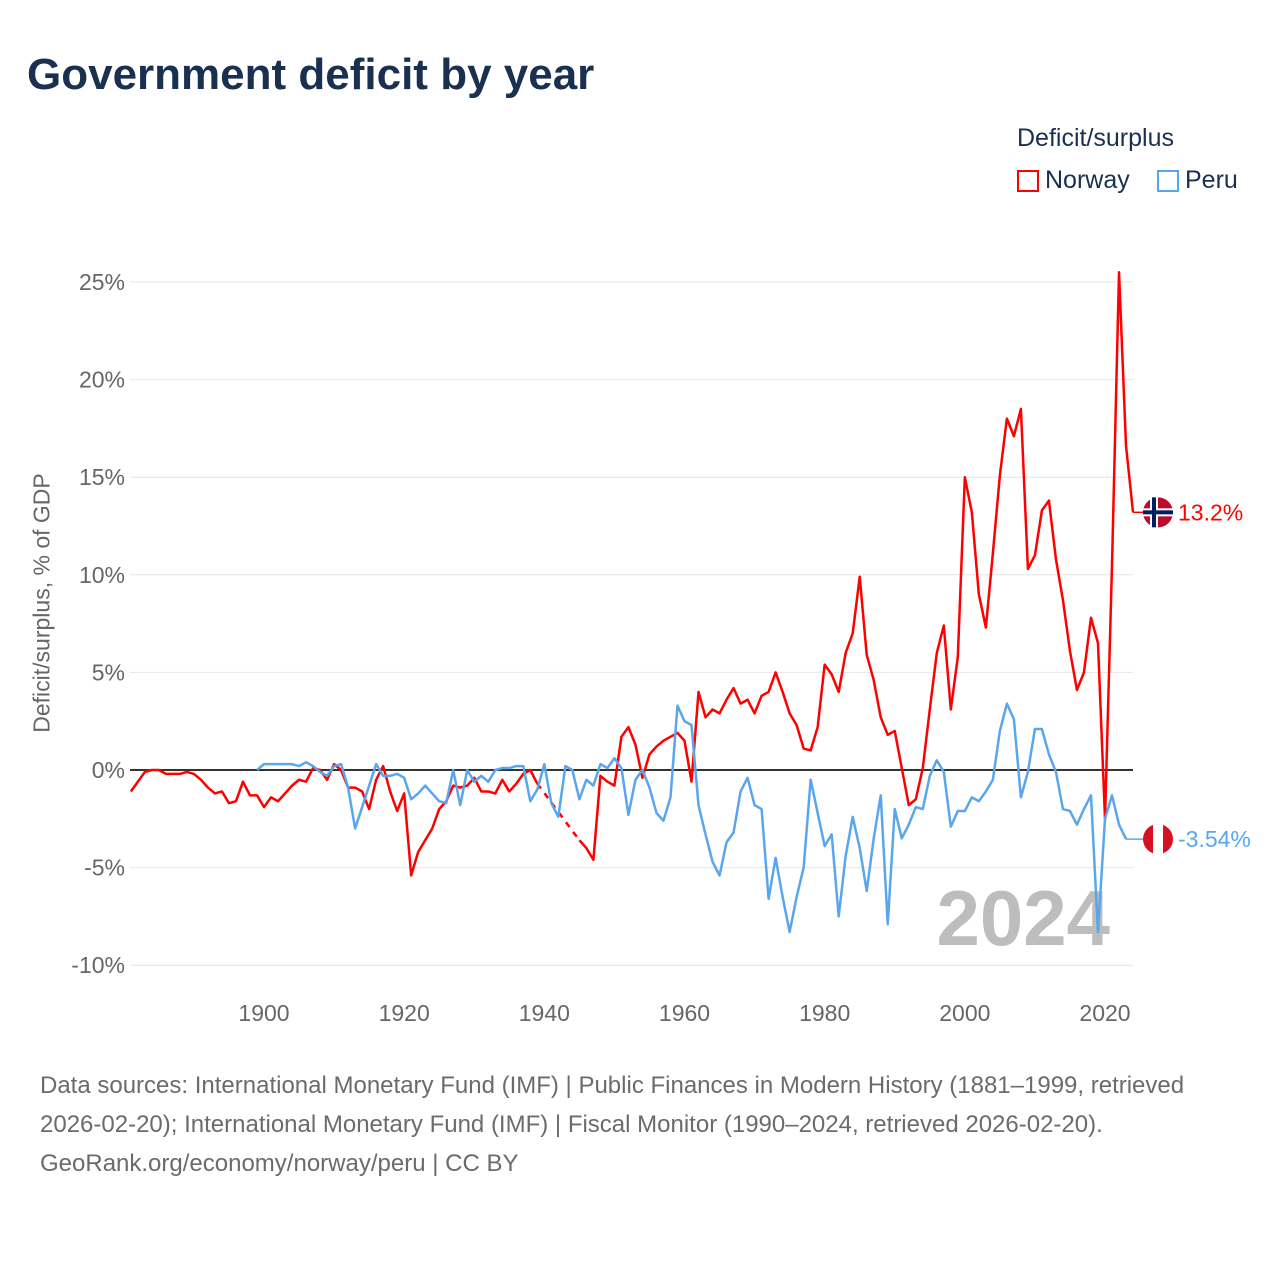 The height and width of the screenshot is (1280, 1280). Describe the element at coordinates (1087, 180) in the screenshot. I see `legend-label-norway: Norway` at that location.